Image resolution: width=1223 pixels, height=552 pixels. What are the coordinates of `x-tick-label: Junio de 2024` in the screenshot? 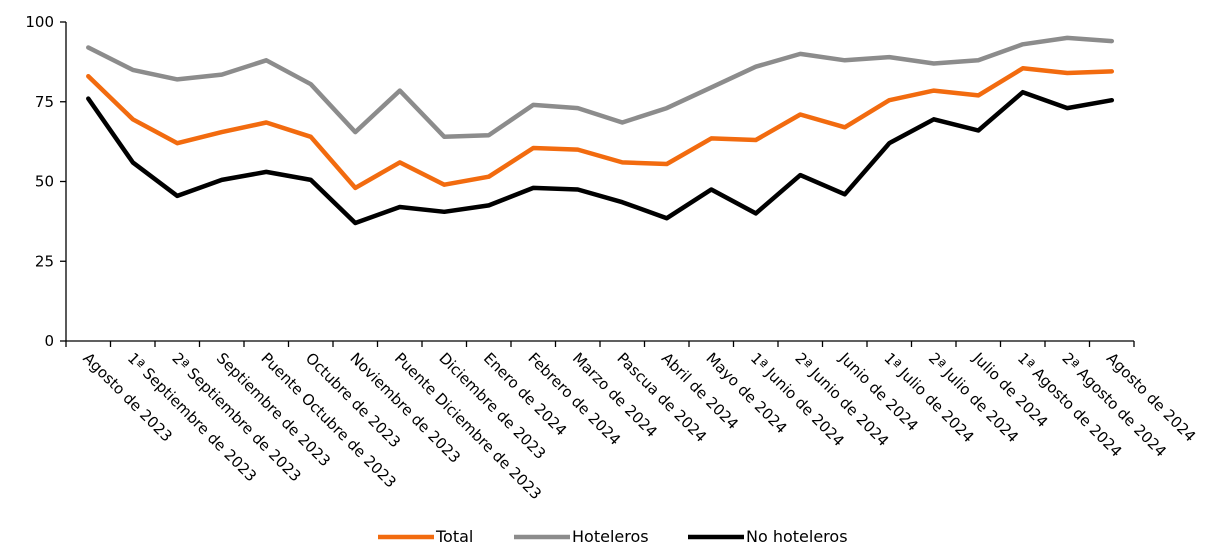 It's located at (878, 391).